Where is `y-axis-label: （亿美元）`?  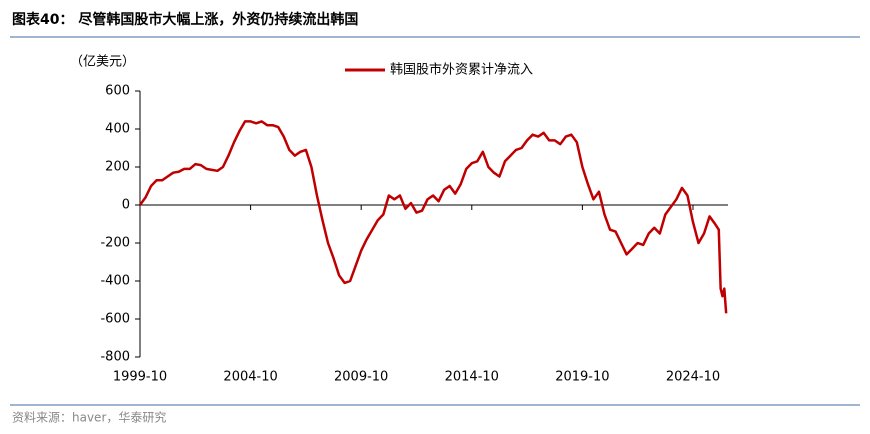 y-axis-label: （亿美元） is located at coordinates (102, 62).